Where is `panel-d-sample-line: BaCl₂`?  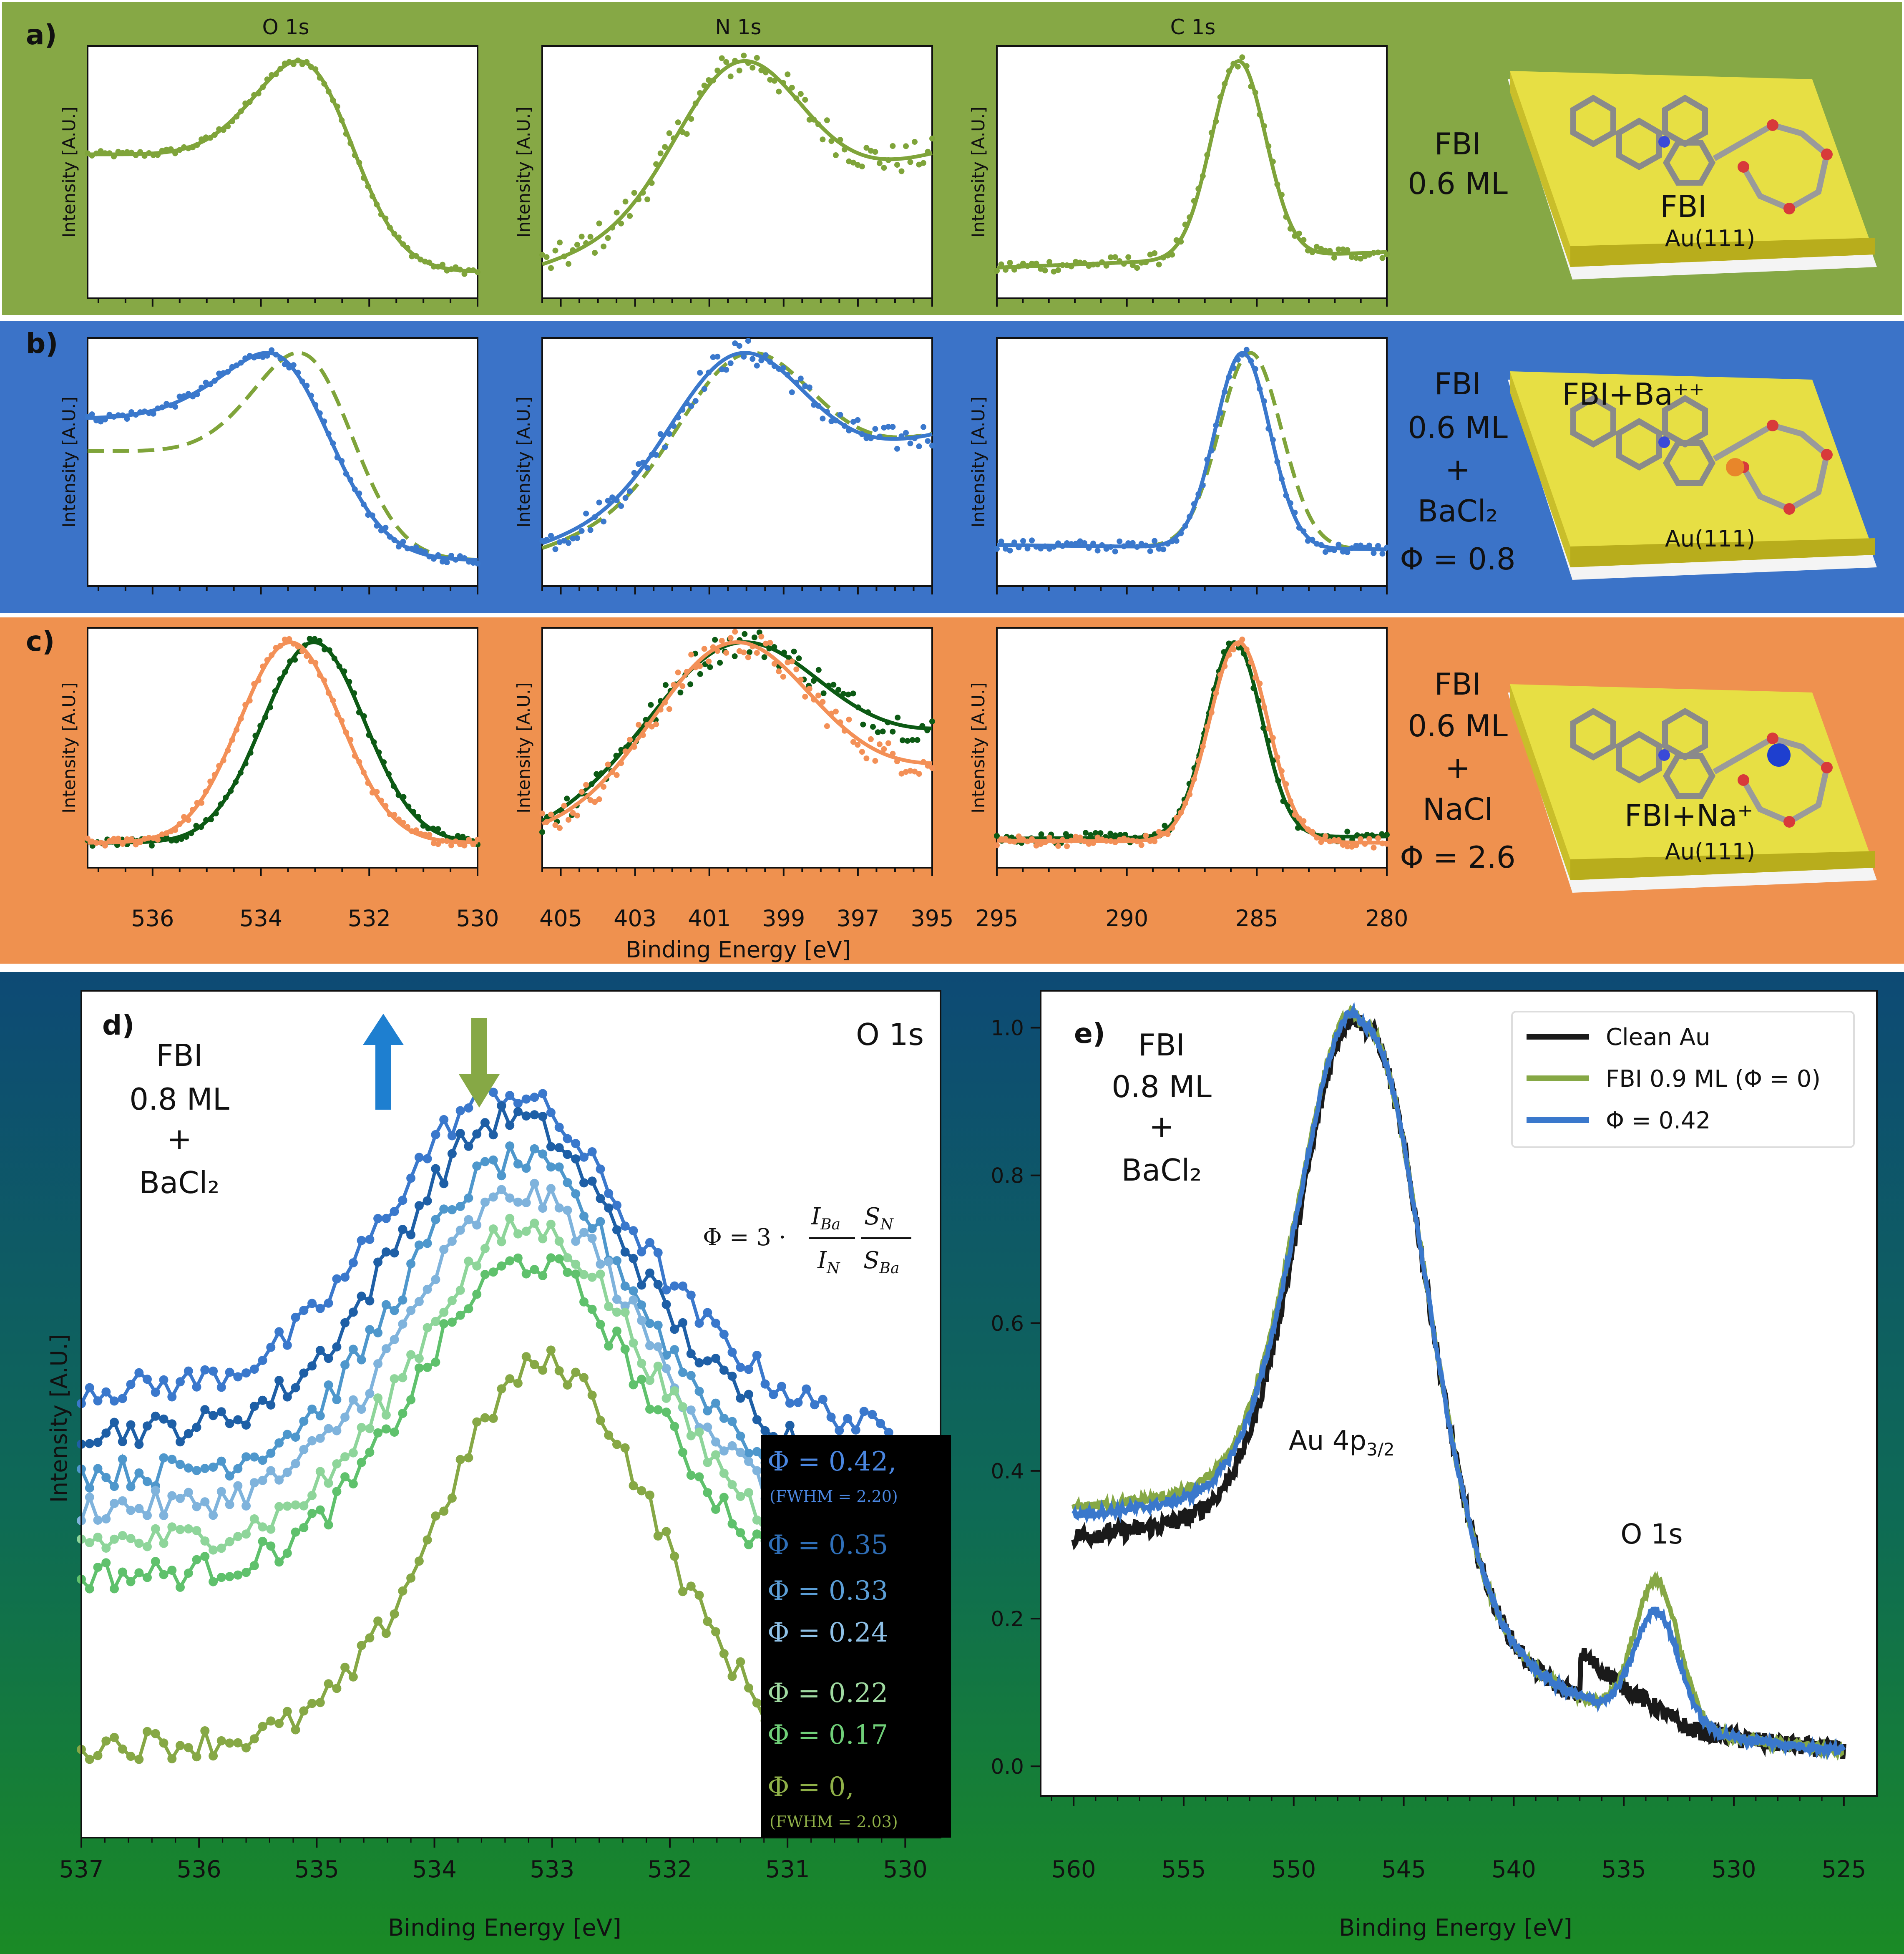 panel-d-sample-line: BaCl₂ is located at coordinates (180, 1182).